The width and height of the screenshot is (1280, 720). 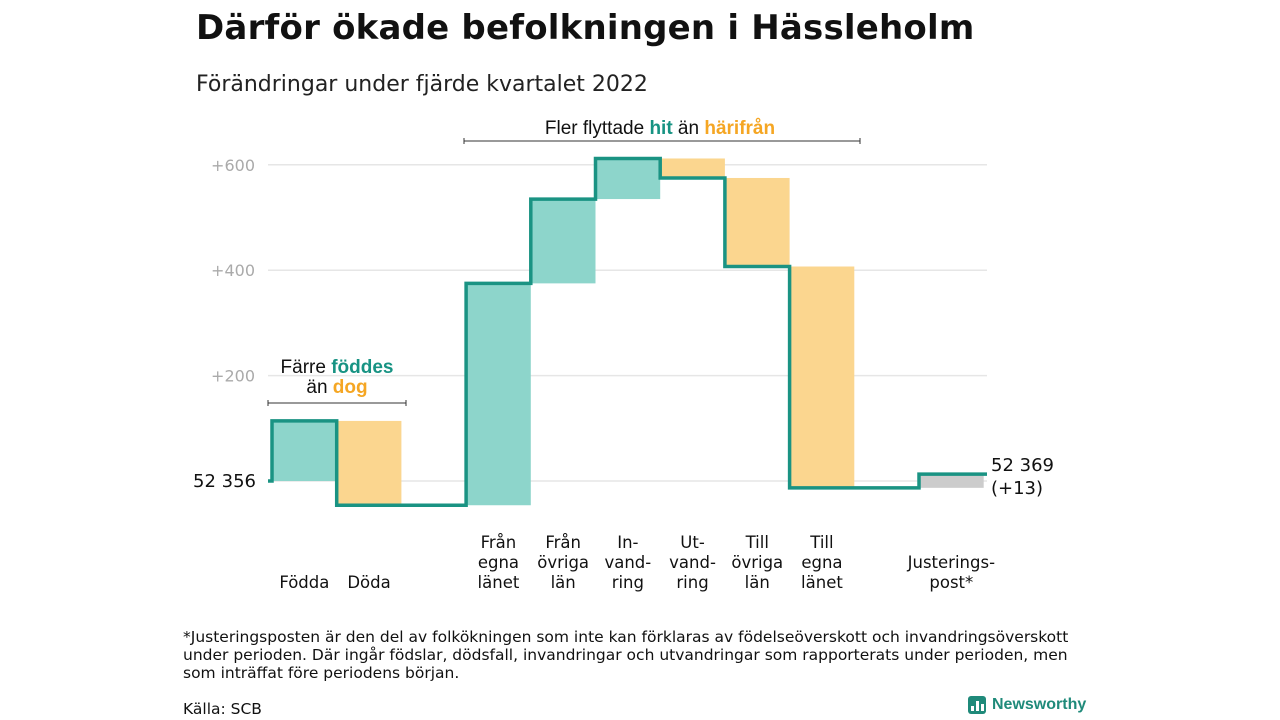 I want to click on bar-chart-icon, so click(x=977, y=705).